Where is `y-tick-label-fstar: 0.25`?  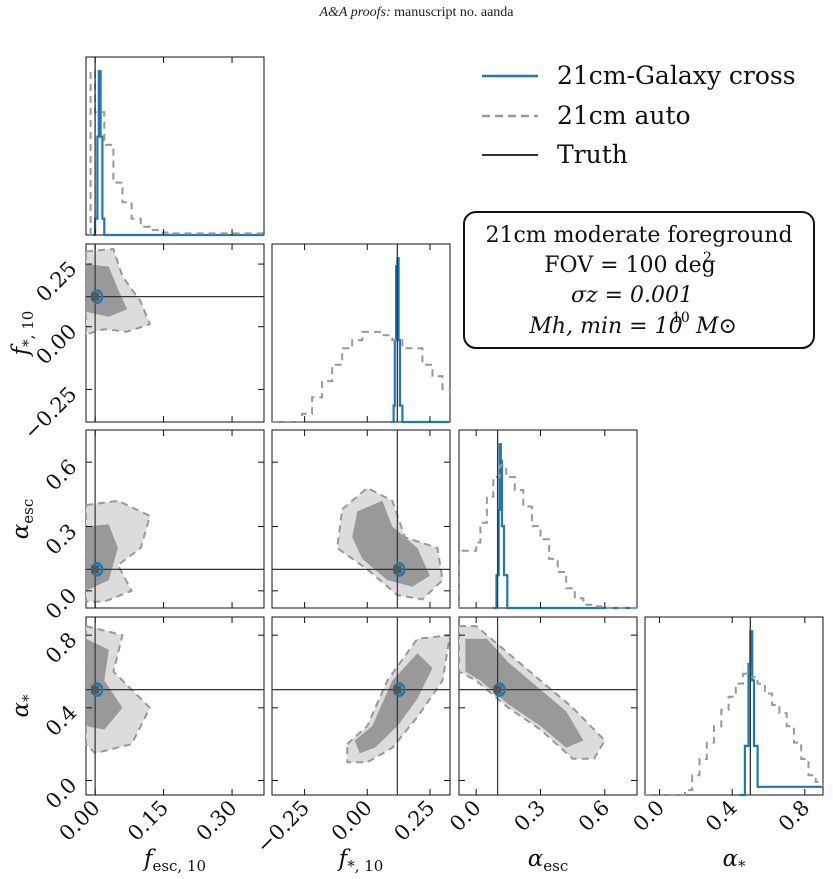
y-tick-label-fstar: 0.25 is located at coordinates (56, 282).